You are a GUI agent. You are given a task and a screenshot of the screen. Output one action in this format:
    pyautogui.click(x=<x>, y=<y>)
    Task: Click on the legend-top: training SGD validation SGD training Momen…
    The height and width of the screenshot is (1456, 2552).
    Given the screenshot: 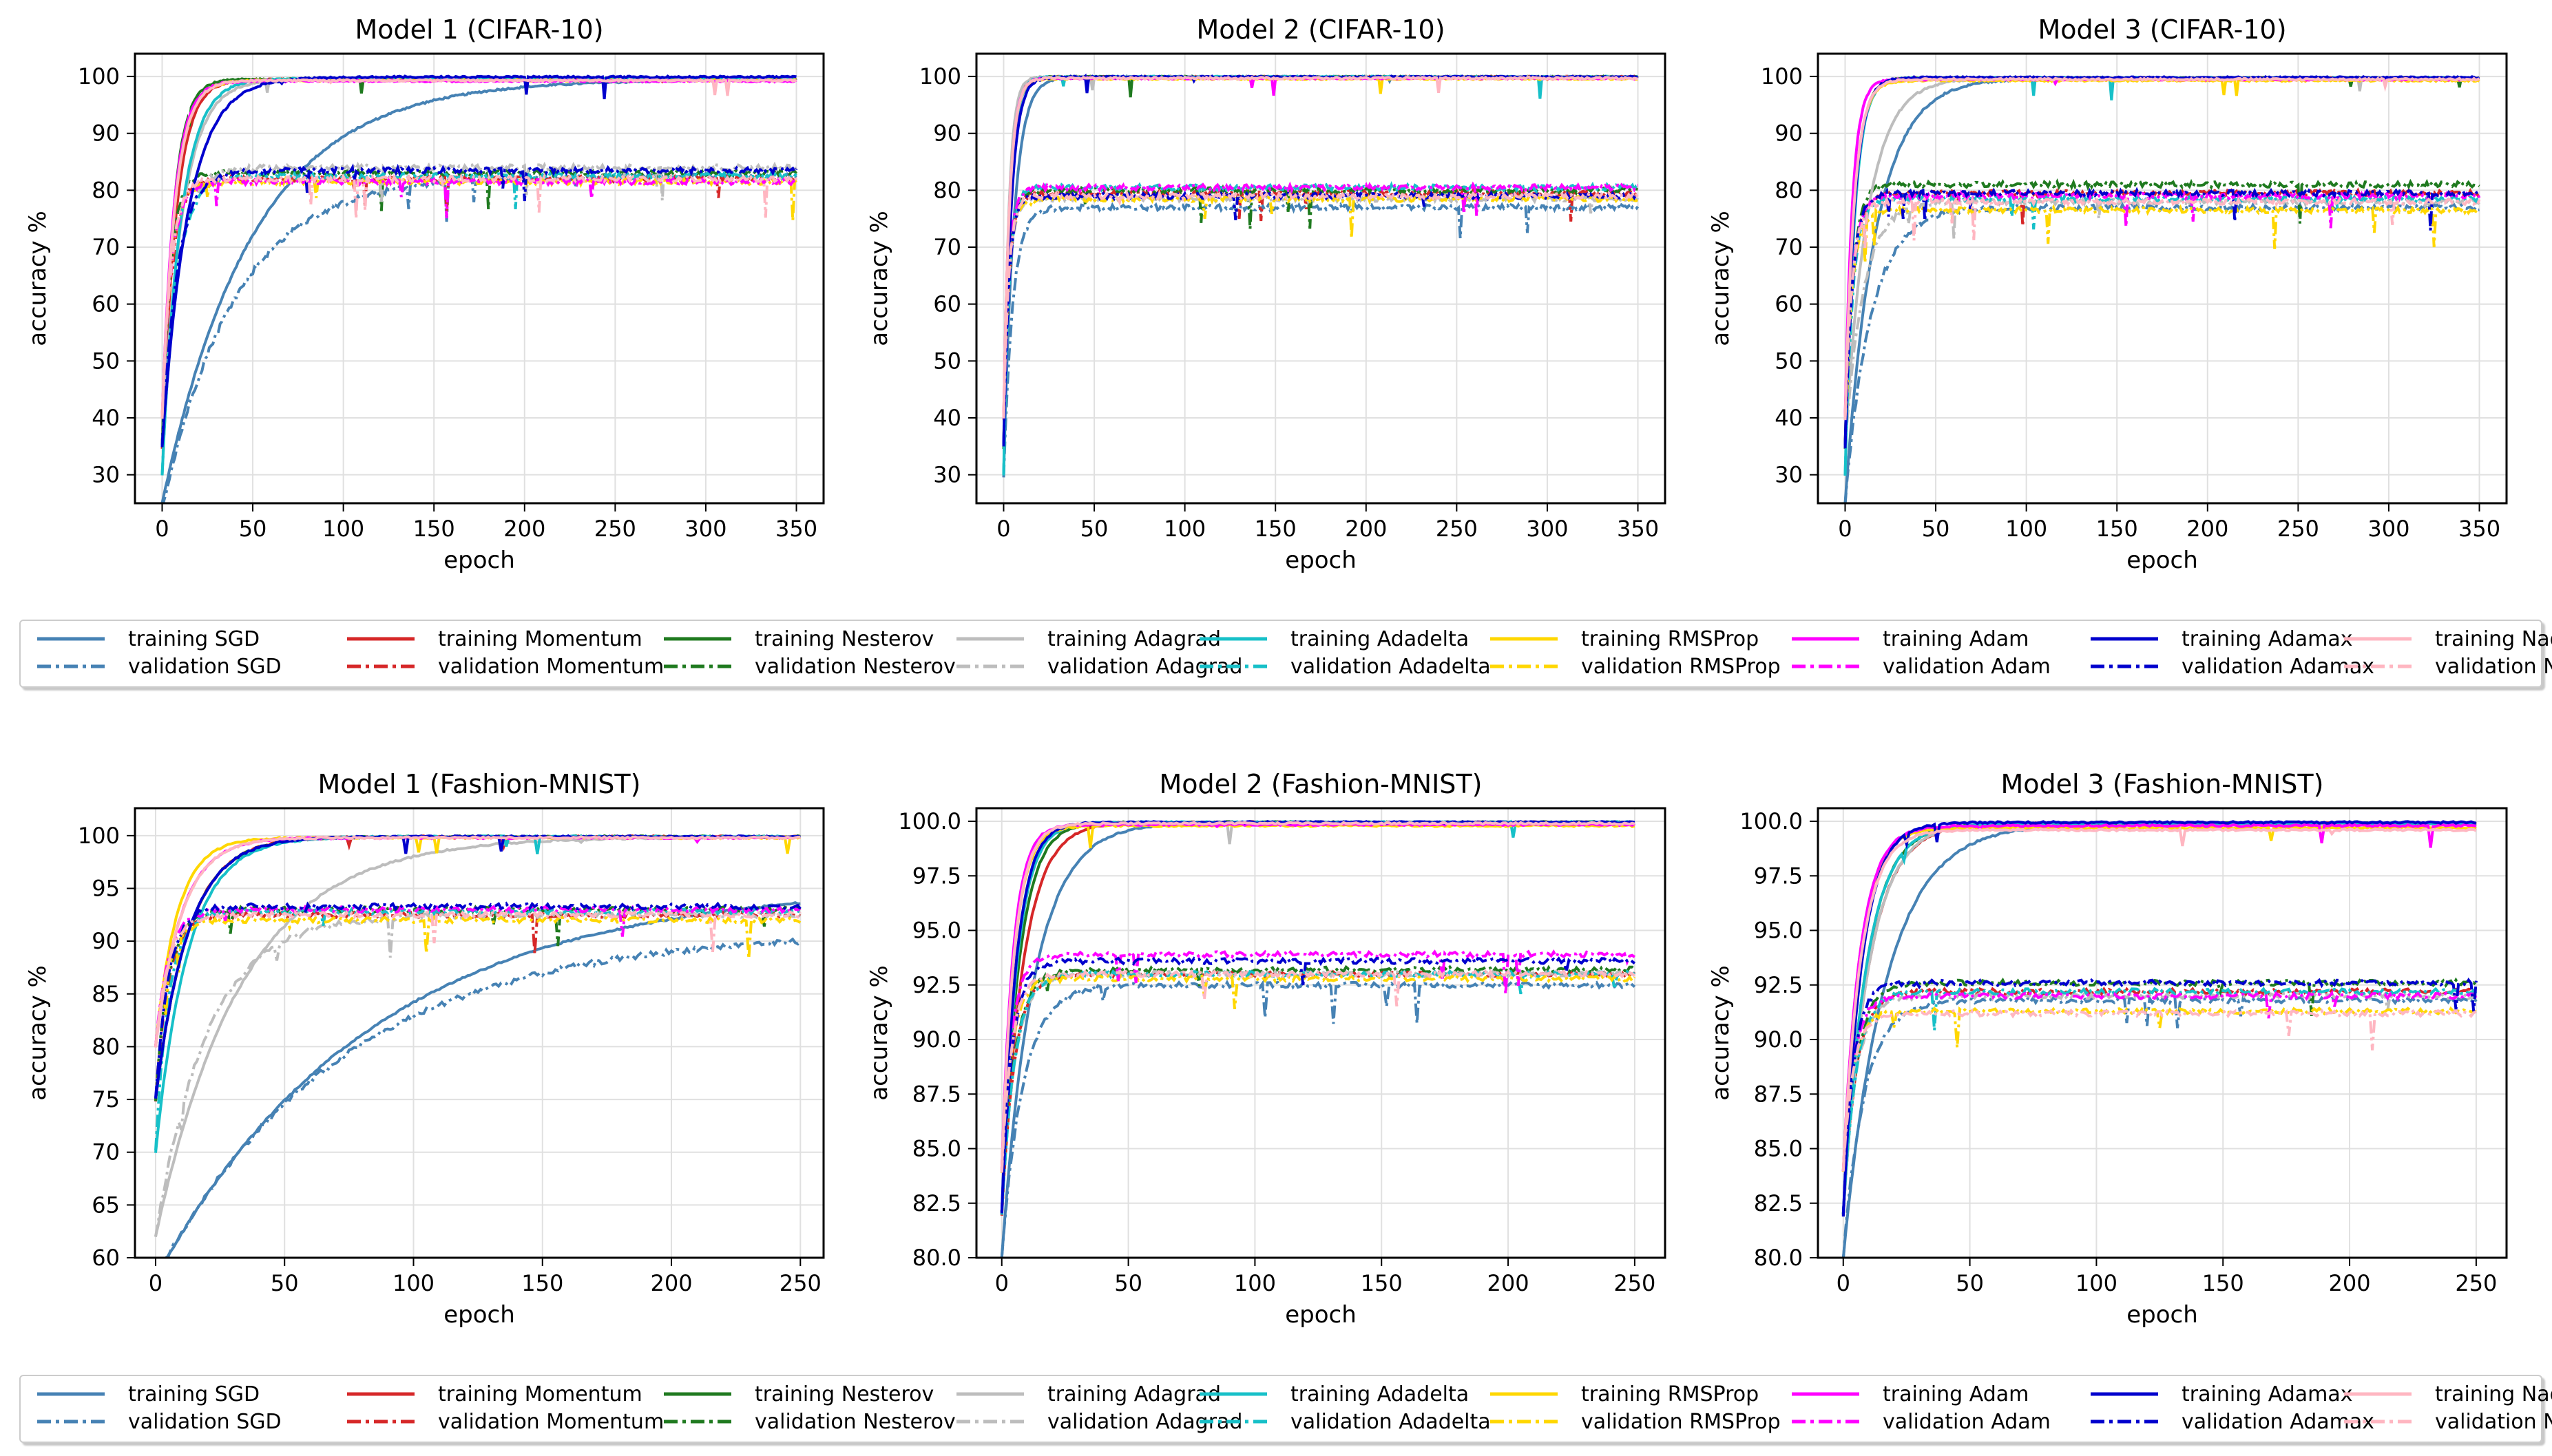 What is the action you would take?
    pyautogui.click(x=1285, y=654)
    